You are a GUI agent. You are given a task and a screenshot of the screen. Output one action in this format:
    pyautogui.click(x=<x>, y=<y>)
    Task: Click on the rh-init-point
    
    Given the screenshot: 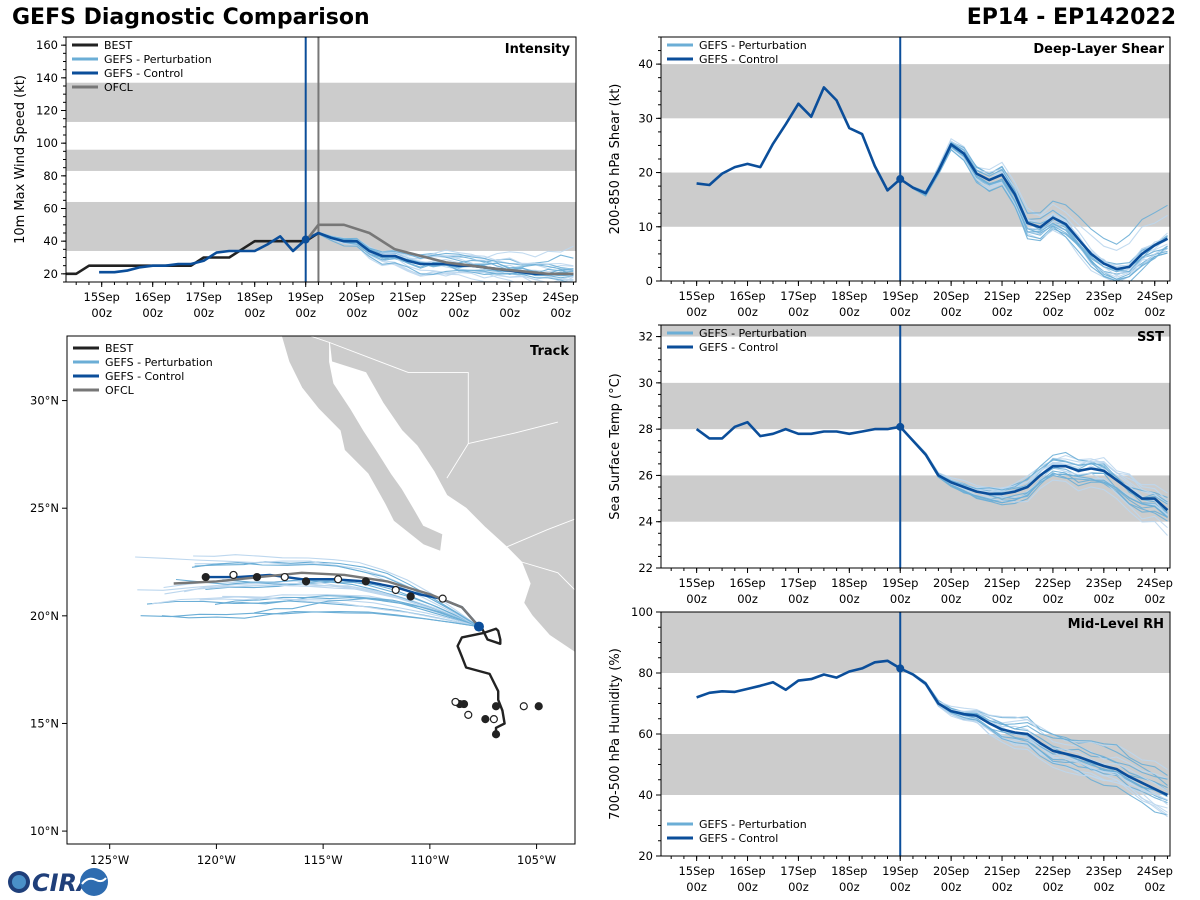 What is the action you would take?
    pyautogui.click(x=900, y=668)
    